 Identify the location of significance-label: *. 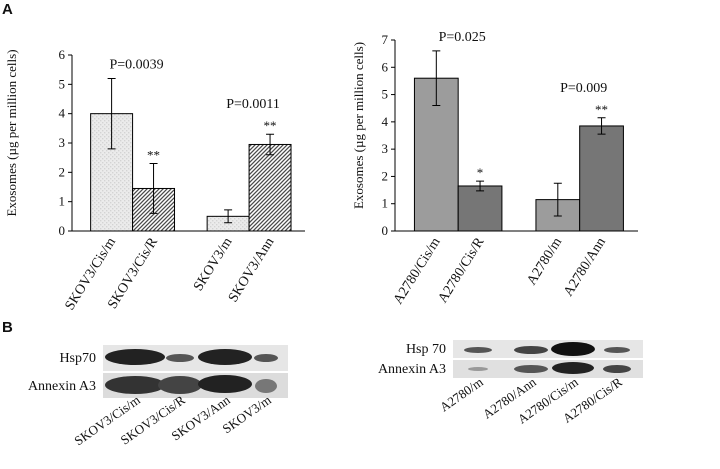
(480, 172).